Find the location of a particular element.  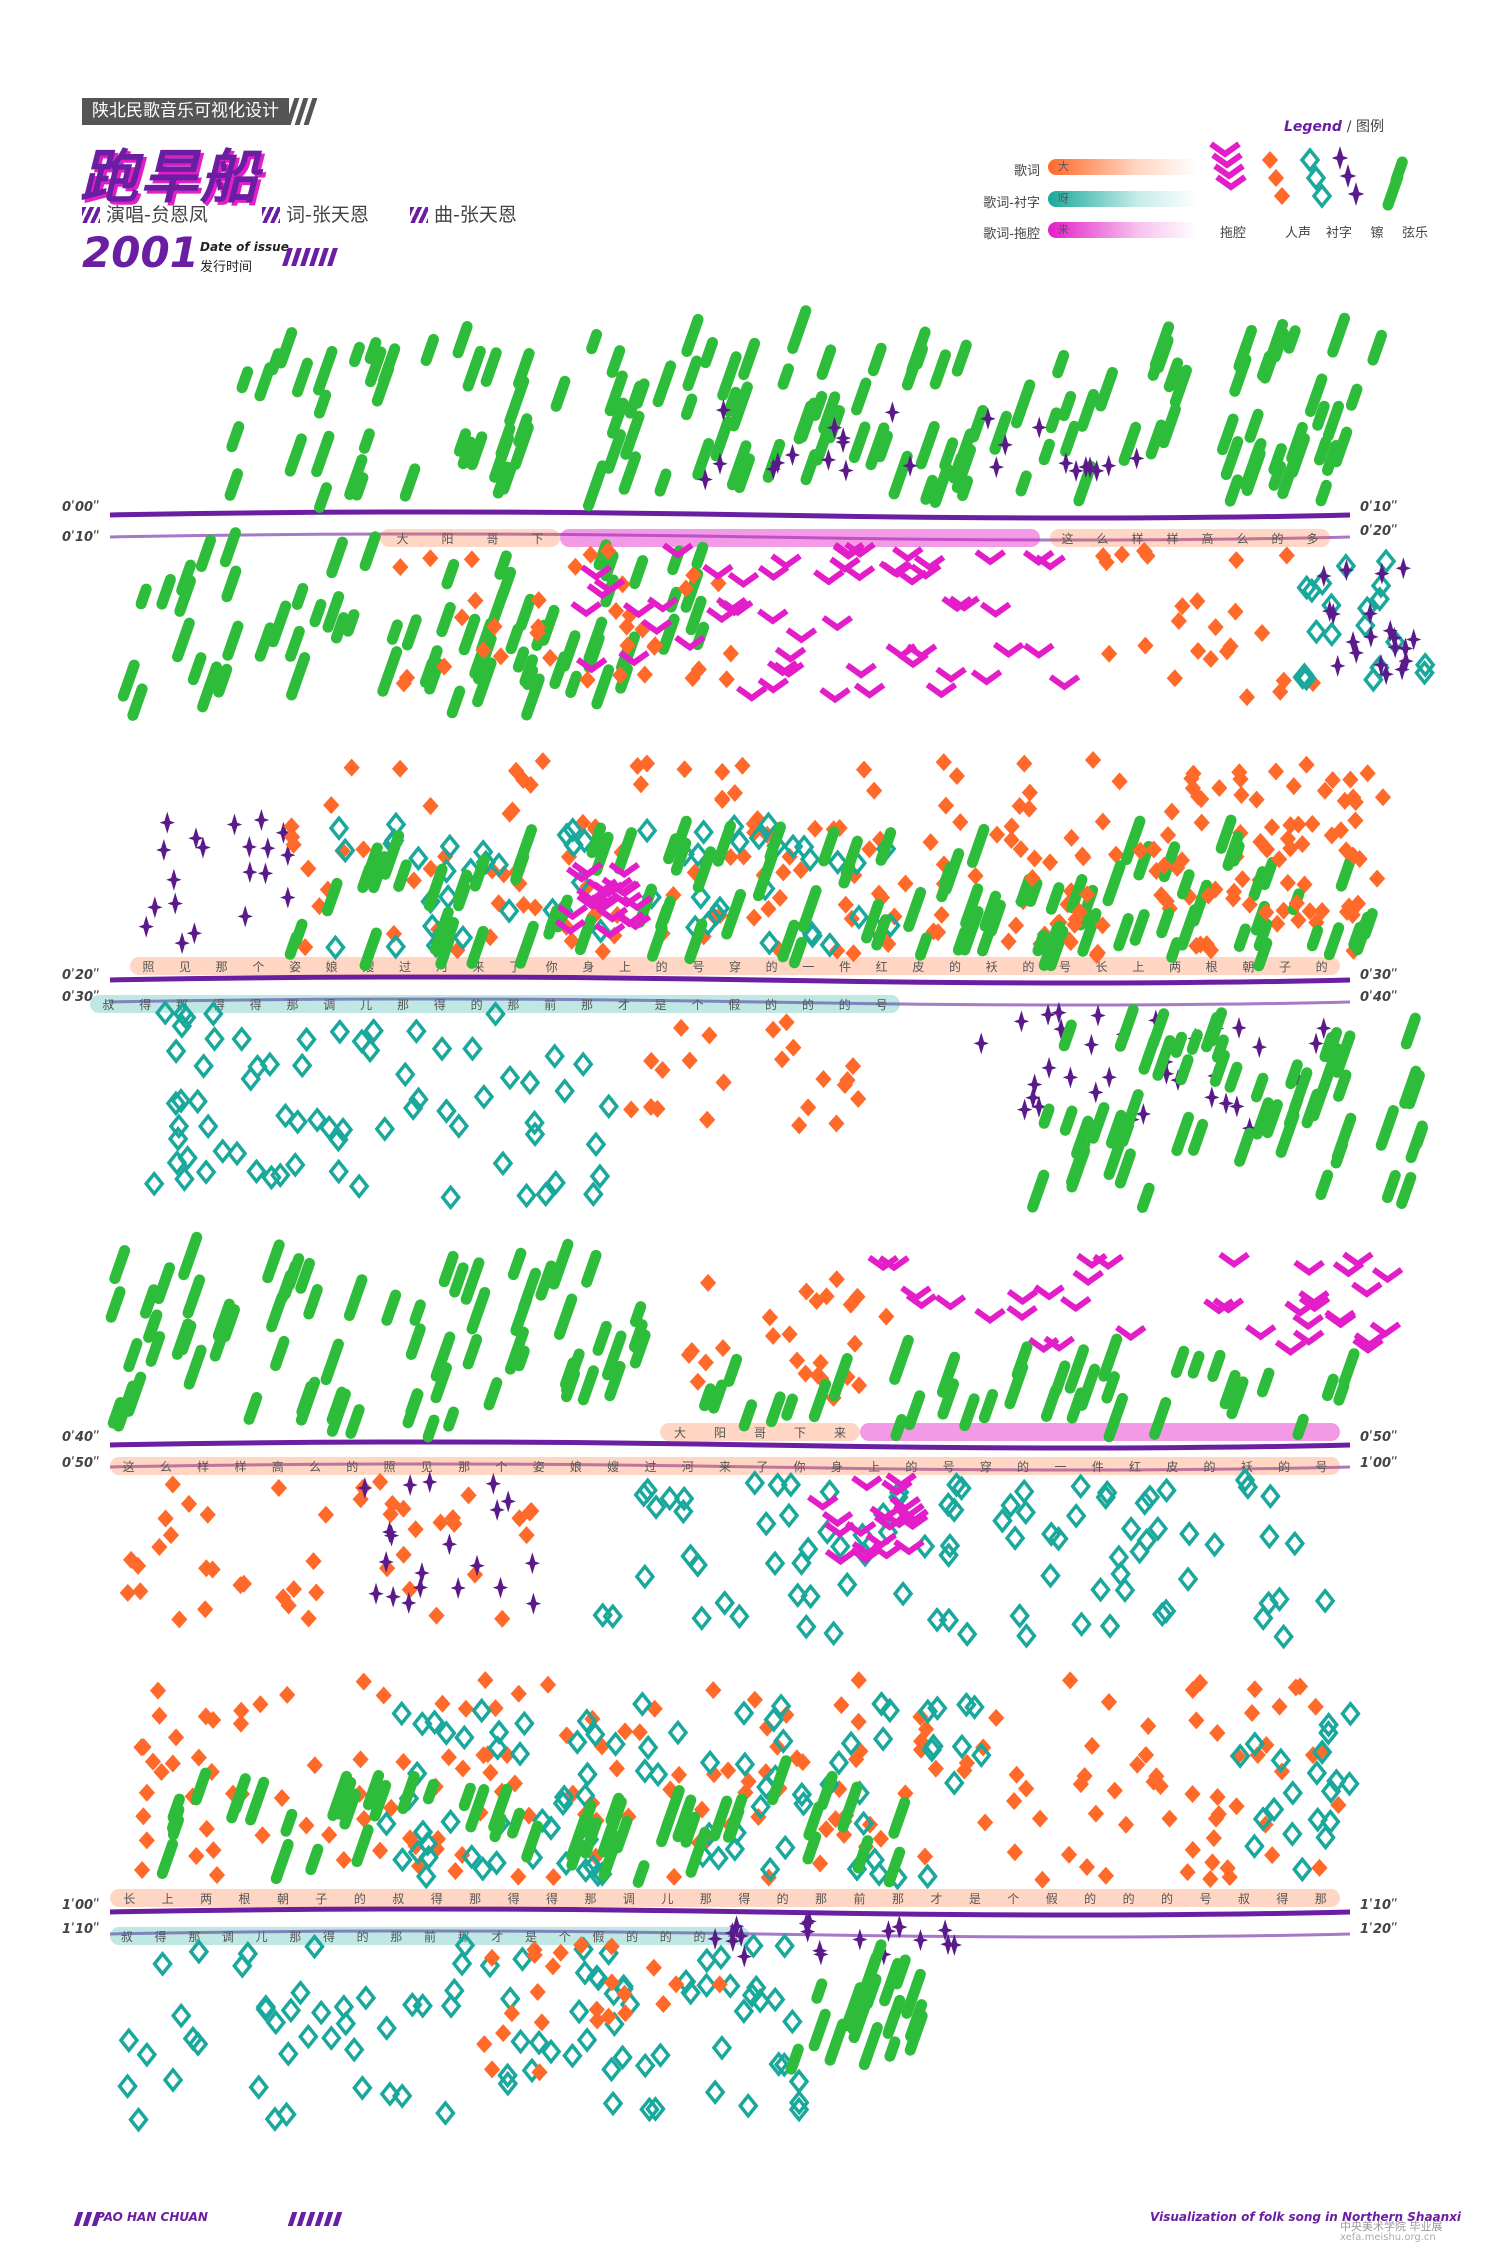

time-label: 1ʹ10ʺ is located at coordinates (81, 1929).